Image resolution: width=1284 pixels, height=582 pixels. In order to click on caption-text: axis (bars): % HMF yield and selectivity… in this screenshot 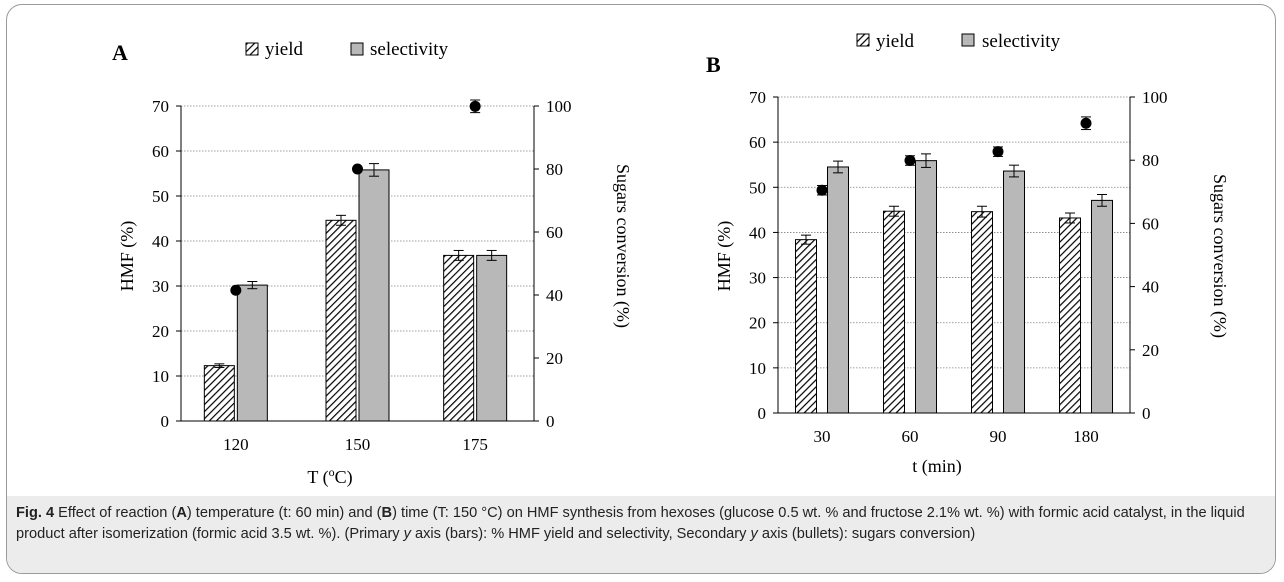, I will do `click(580, 534)`.